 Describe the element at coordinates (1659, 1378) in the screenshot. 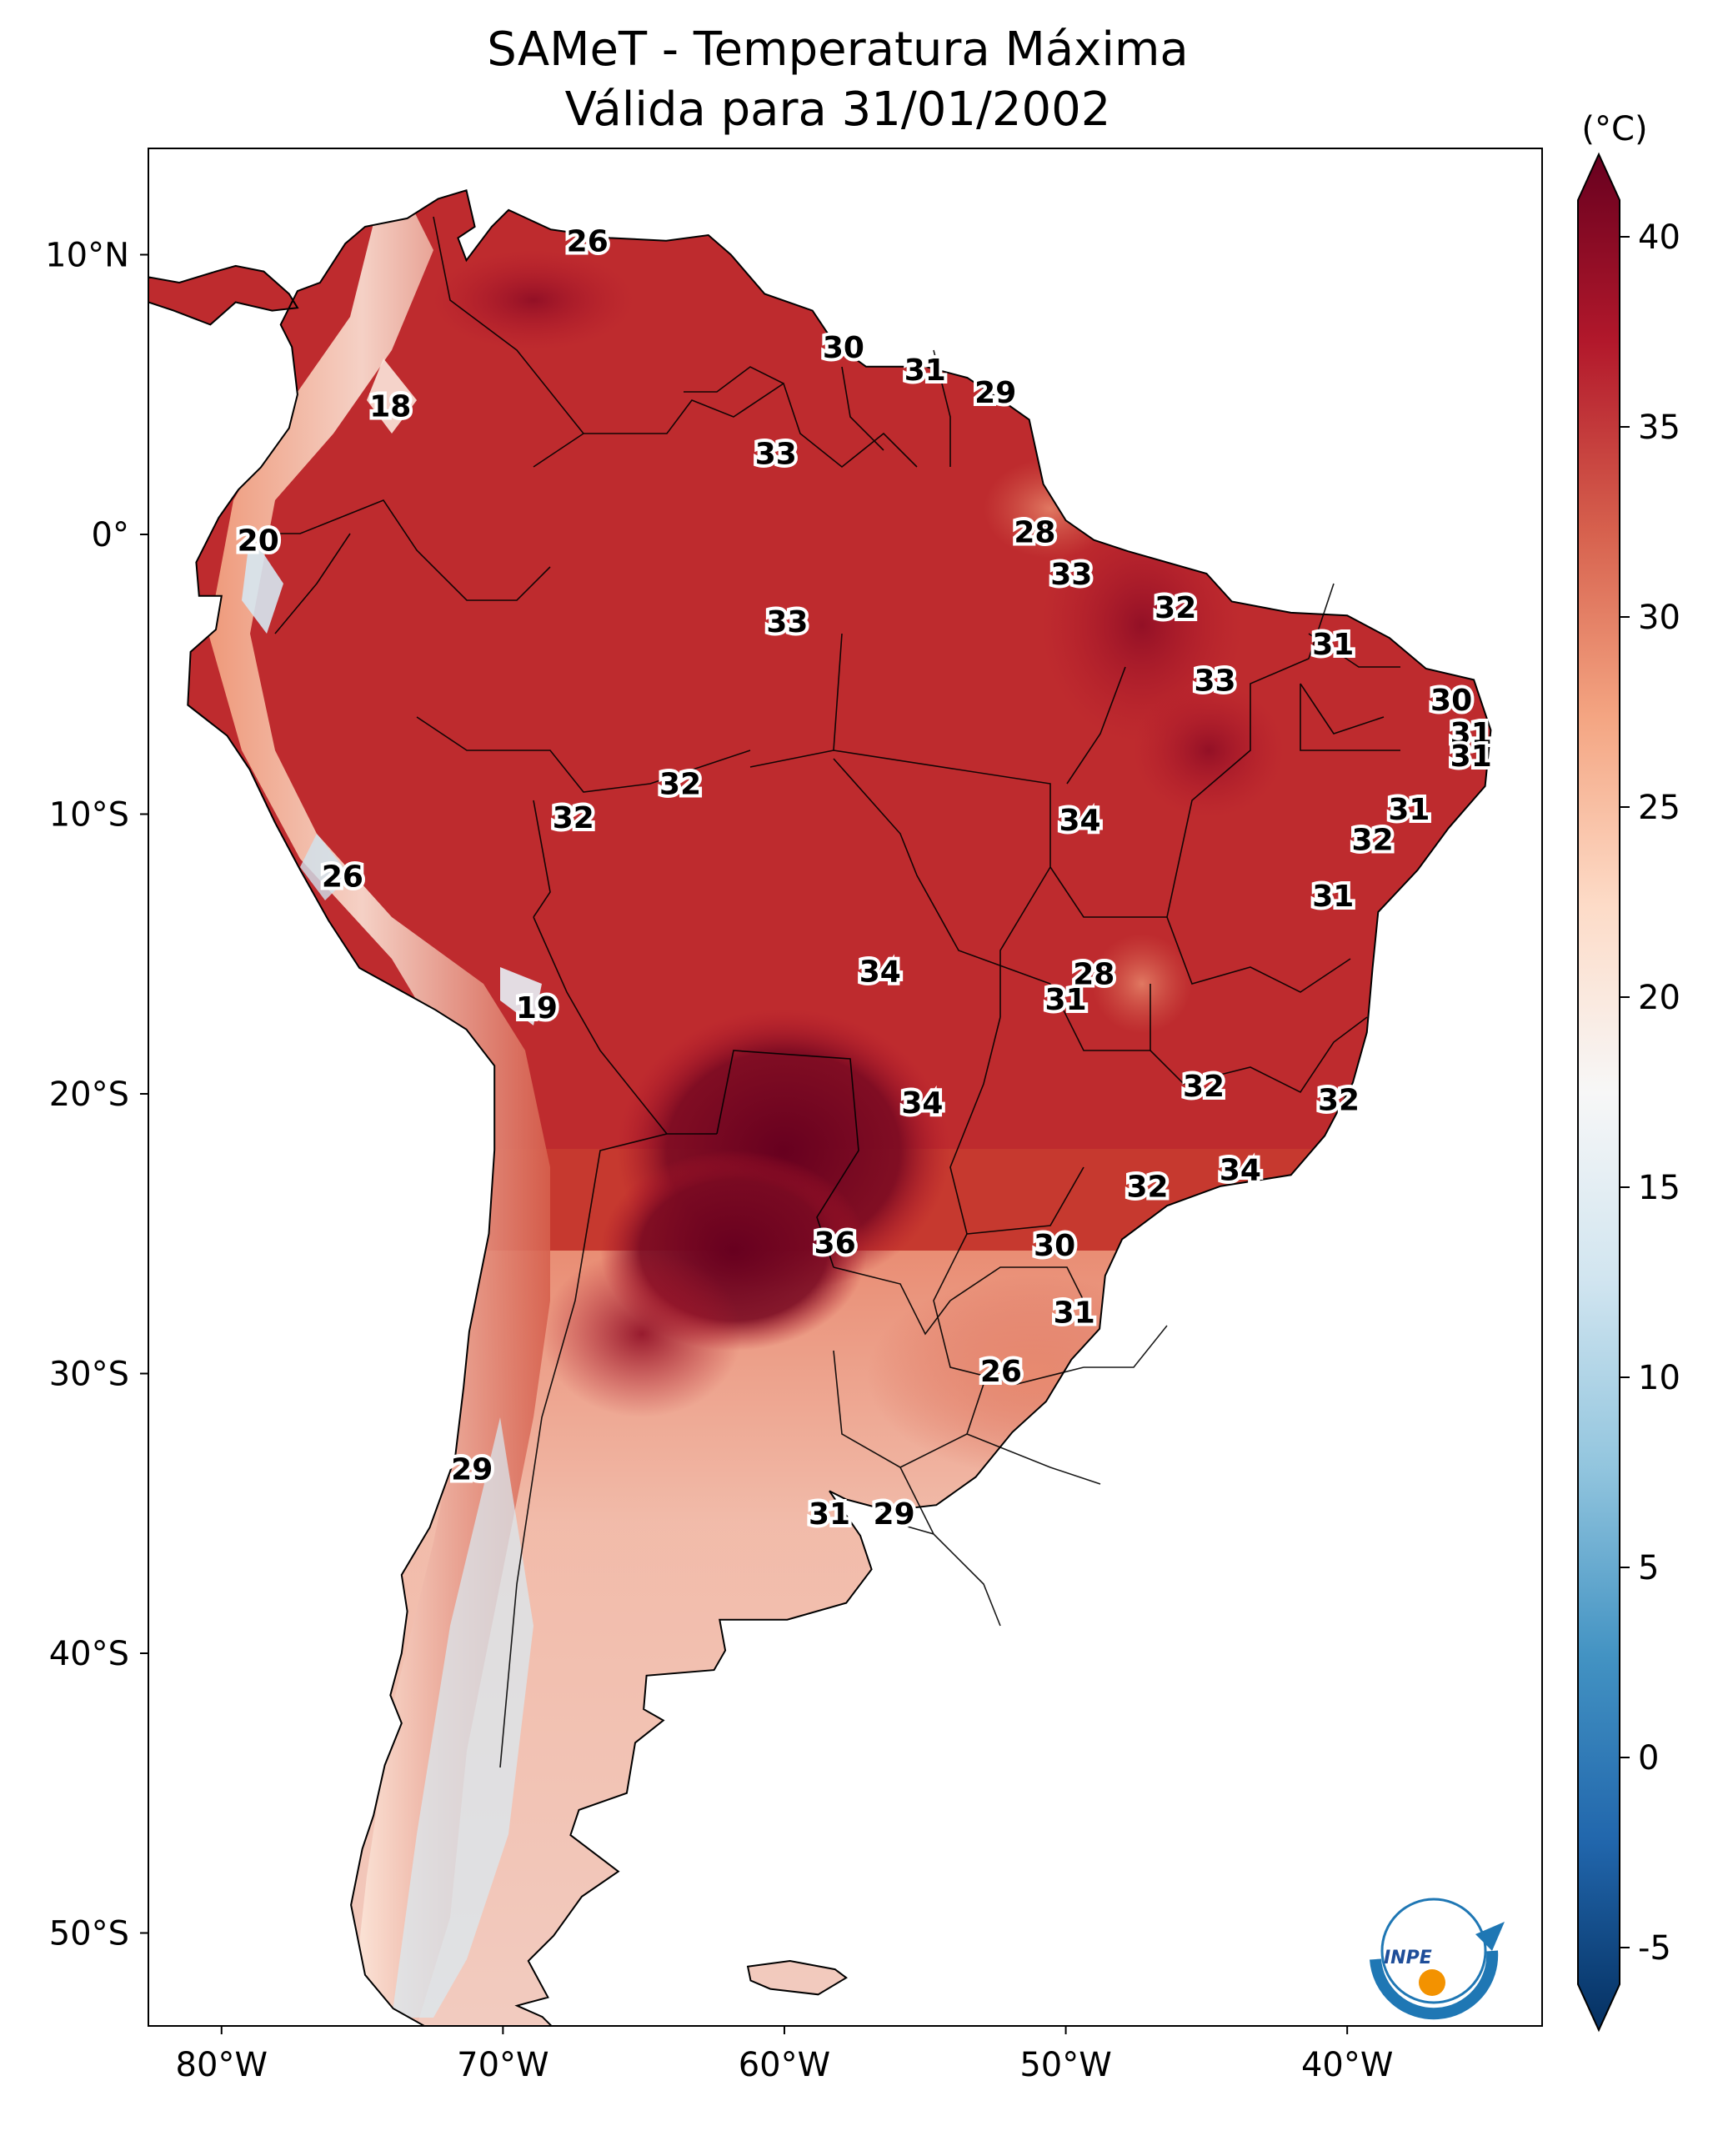

I see `colorbar-tick-label: 10` at that location.